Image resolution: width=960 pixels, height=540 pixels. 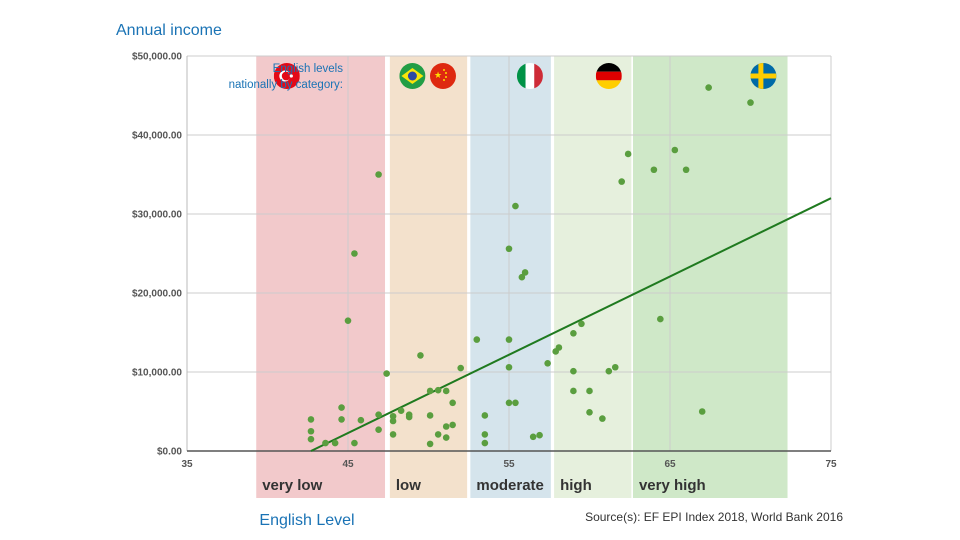 I want to click on x-tick-label: 65, so click(x=670, y=464).